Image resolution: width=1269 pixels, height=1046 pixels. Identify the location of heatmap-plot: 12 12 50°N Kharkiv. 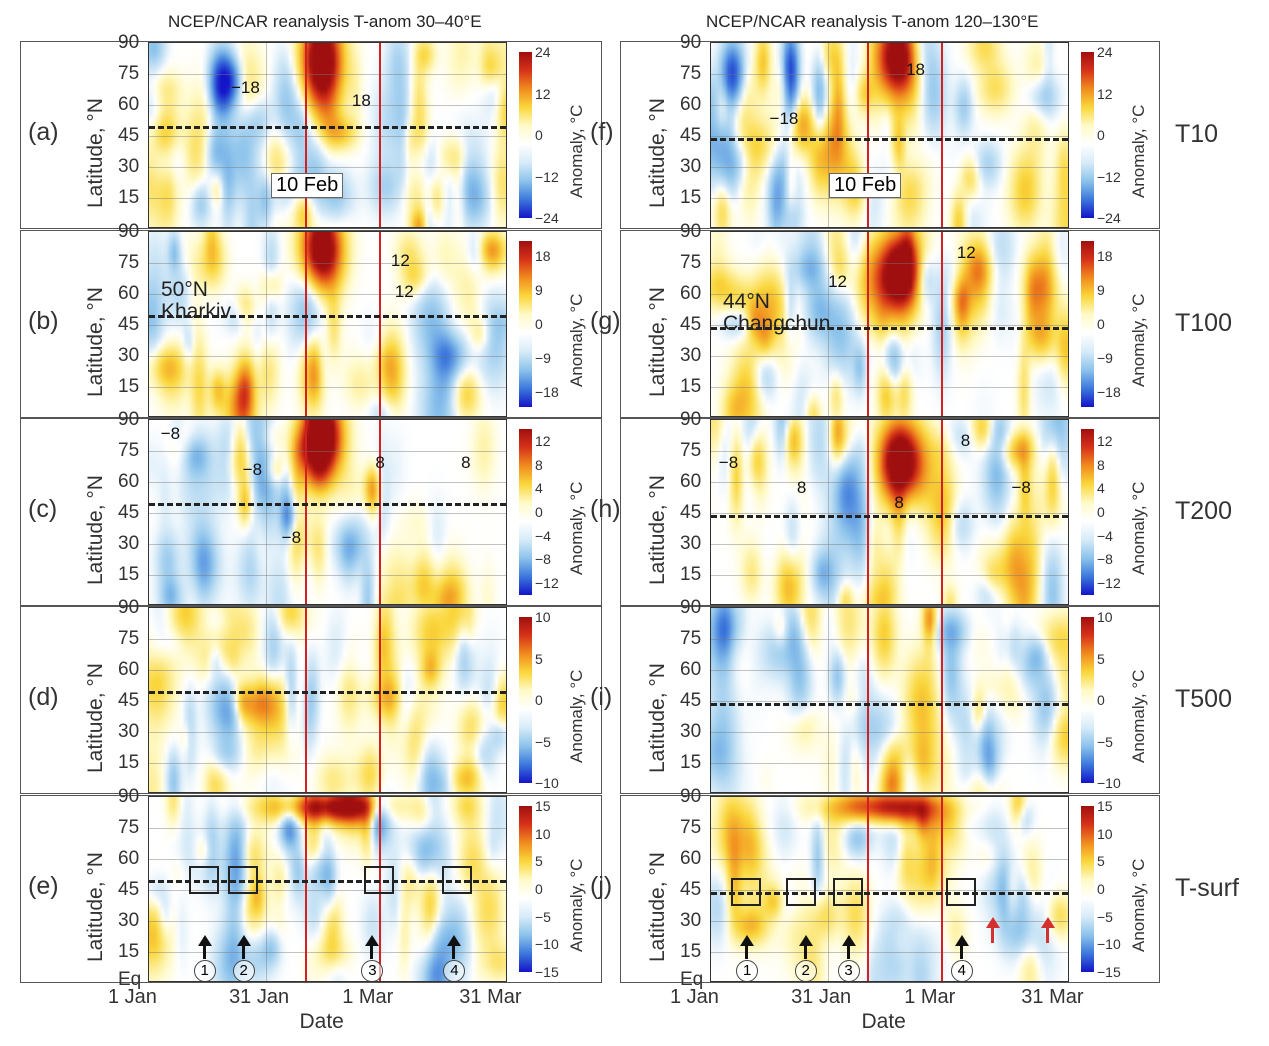
(327, 324).